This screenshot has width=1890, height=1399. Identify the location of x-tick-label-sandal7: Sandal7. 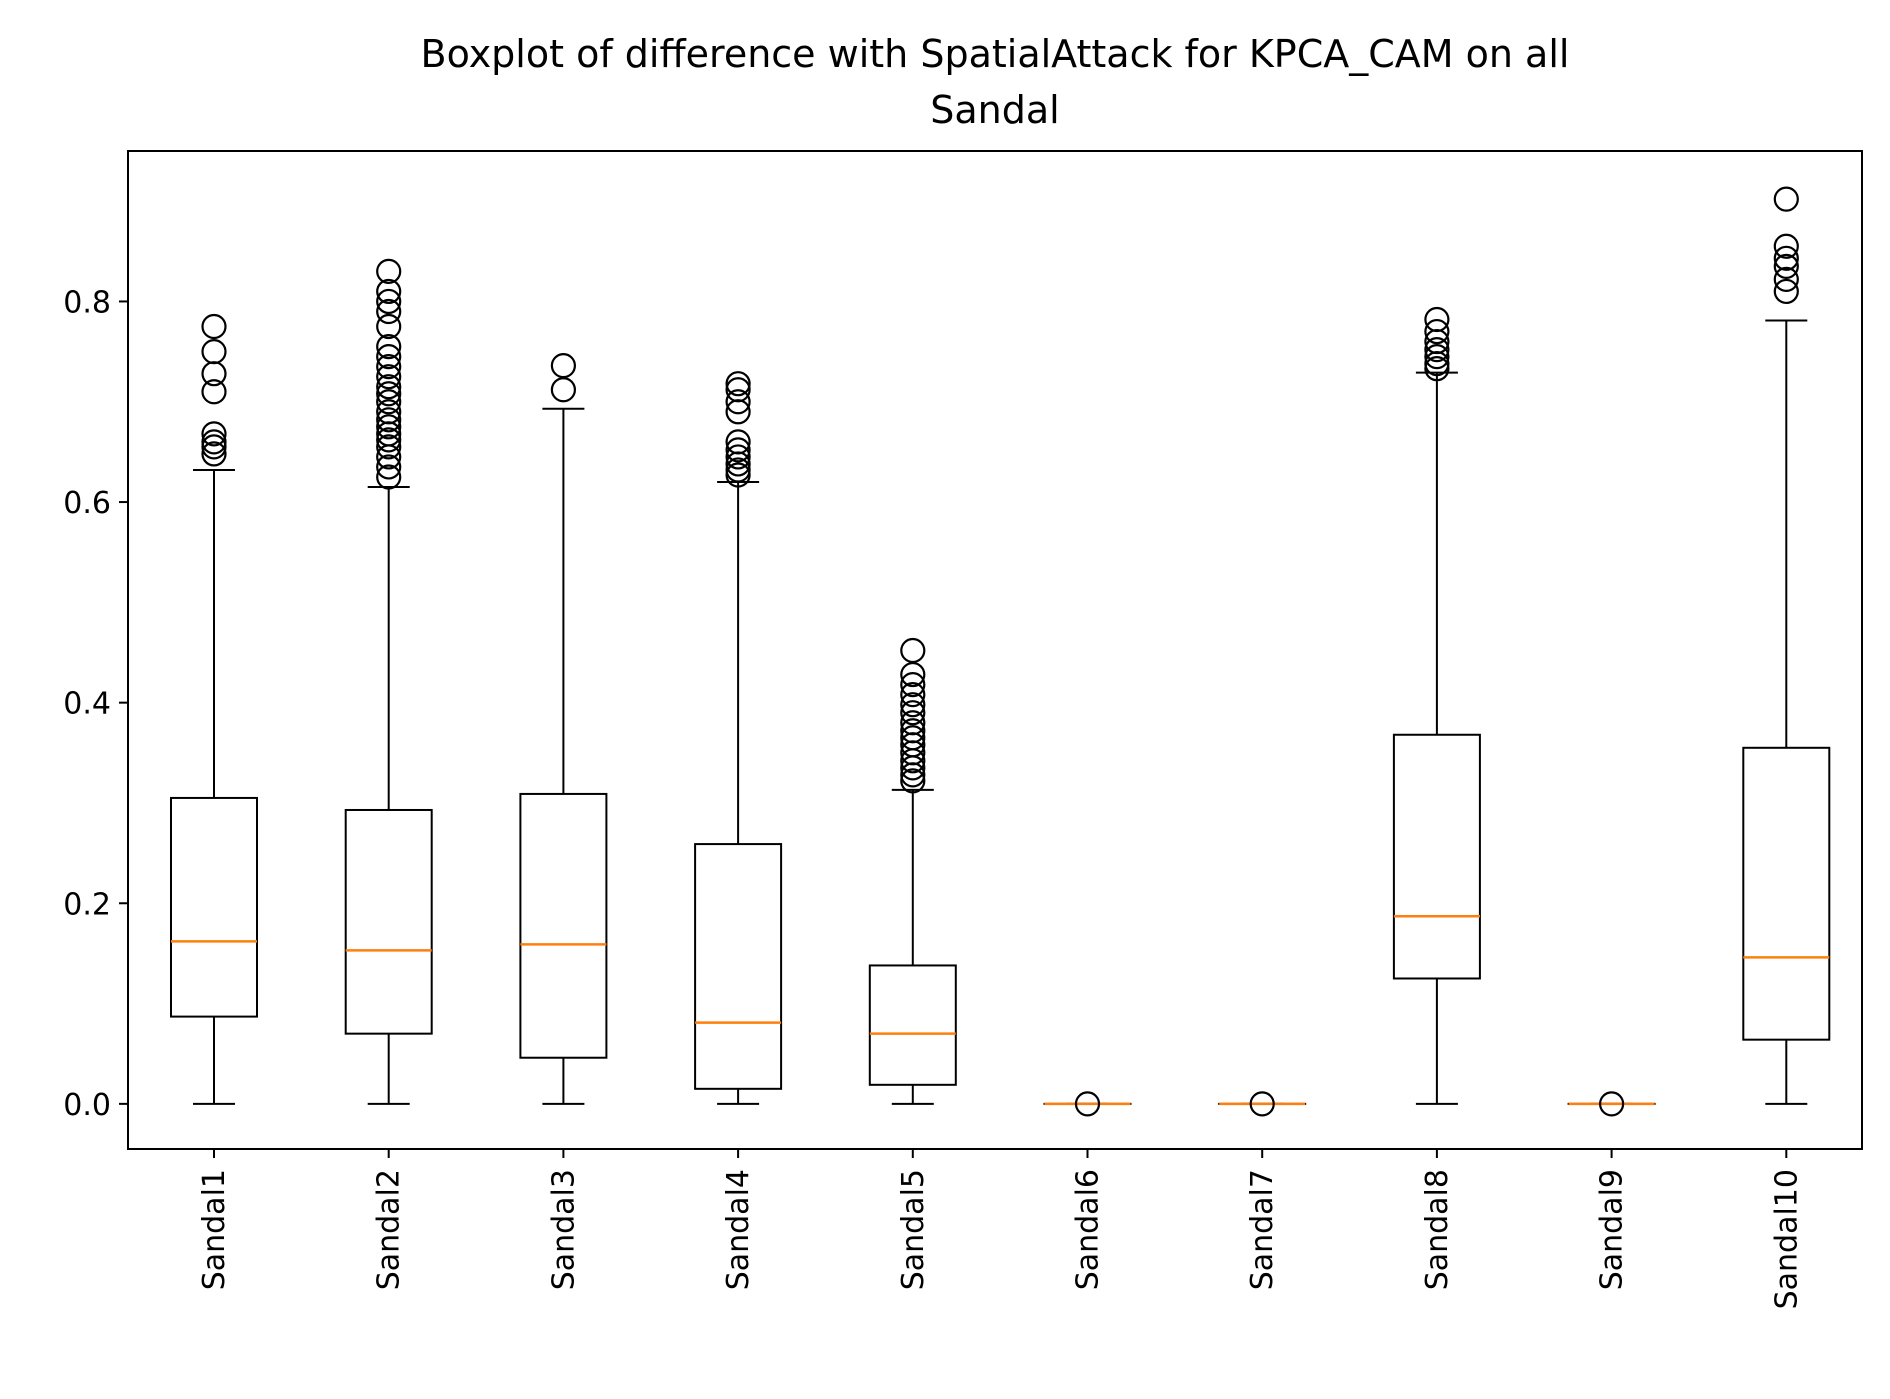
(1262, 1229).